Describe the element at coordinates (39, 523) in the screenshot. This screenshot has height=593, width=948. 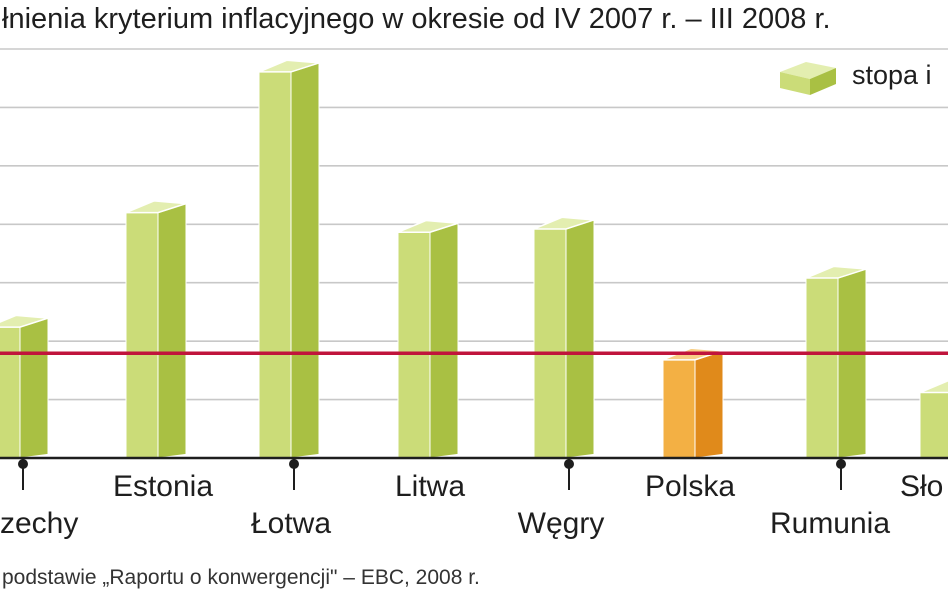
I see `category-label: zechy` at that location.